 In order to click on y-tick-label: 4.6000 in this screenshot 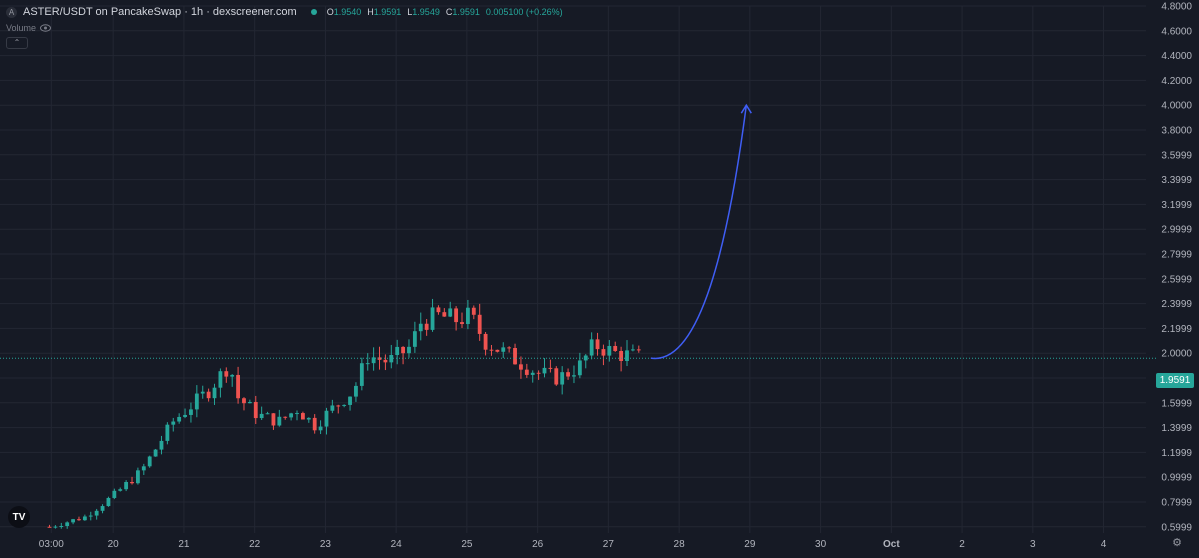, I will do `click(1176, 31)`.